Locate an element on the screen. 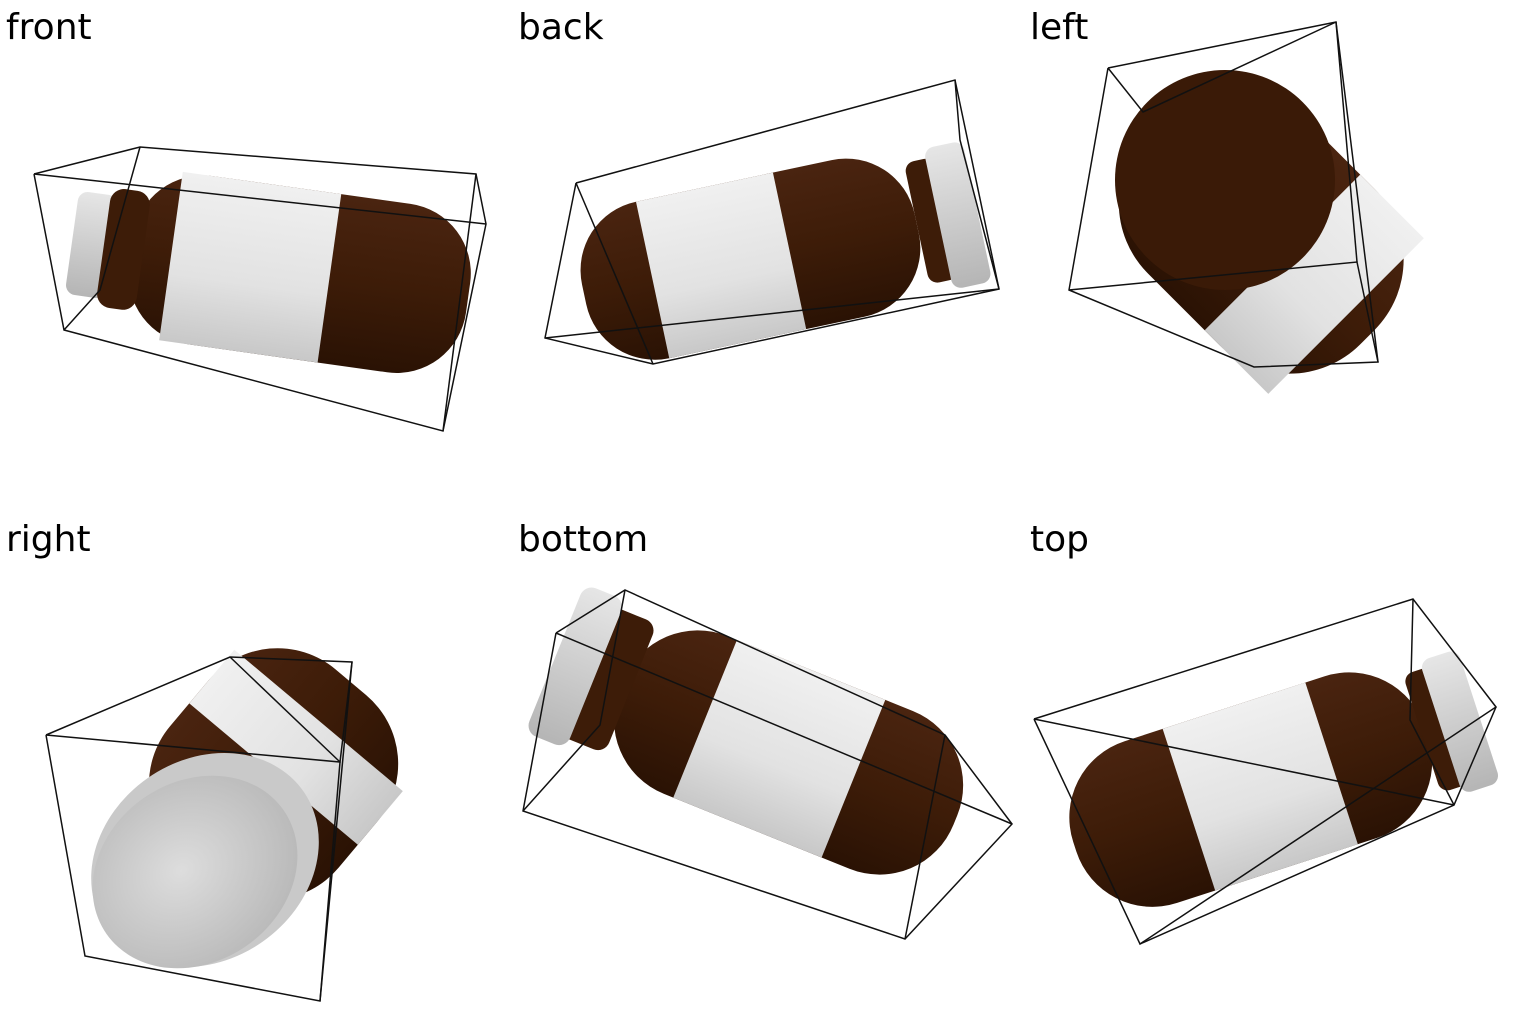  bottle-bottom is located at coordinates (746, 731).